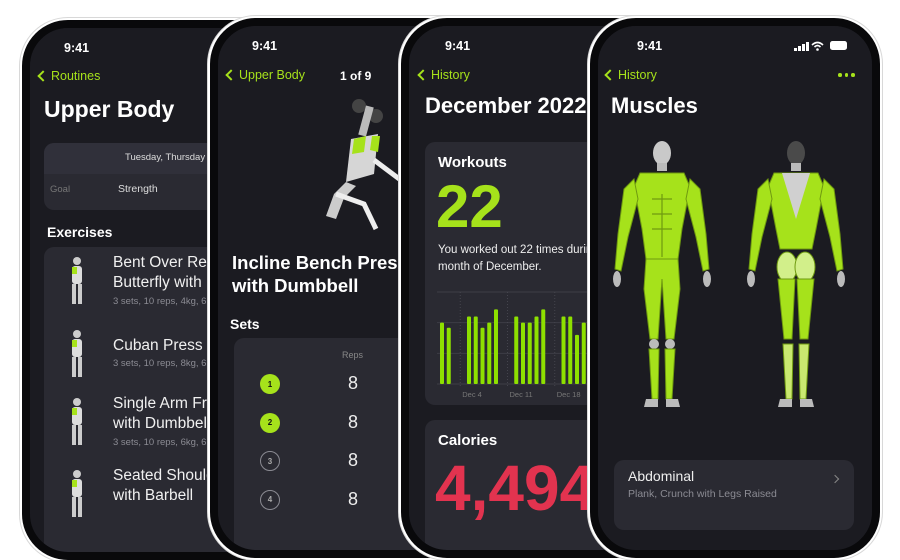  Describe the element at coordinates (801, 46) in the screenshot. I see `signal-icon` at that location.